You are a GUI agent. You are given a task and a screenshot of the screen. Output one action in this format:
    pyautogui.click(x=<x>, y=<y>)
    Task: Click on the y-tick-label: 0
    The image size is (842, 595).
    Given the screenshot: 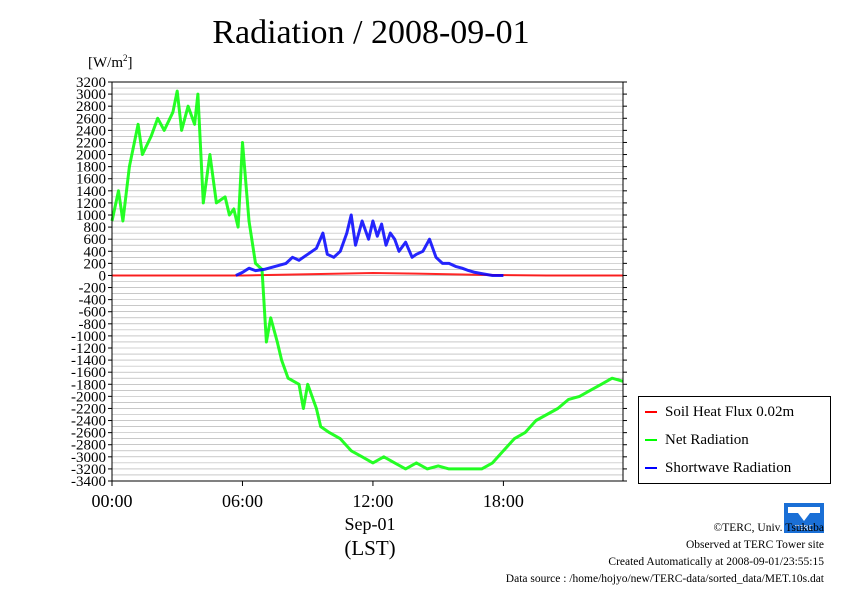 What is the action you would take?
    pyautogui.click(x=103, y=276)
    